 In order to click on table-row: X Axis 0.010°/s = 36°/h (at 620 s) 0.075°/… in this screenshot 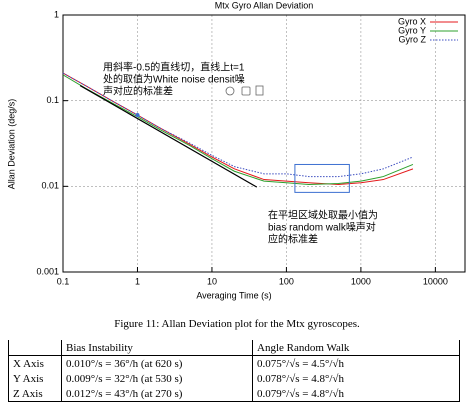, I will do `click(234, 363)`.